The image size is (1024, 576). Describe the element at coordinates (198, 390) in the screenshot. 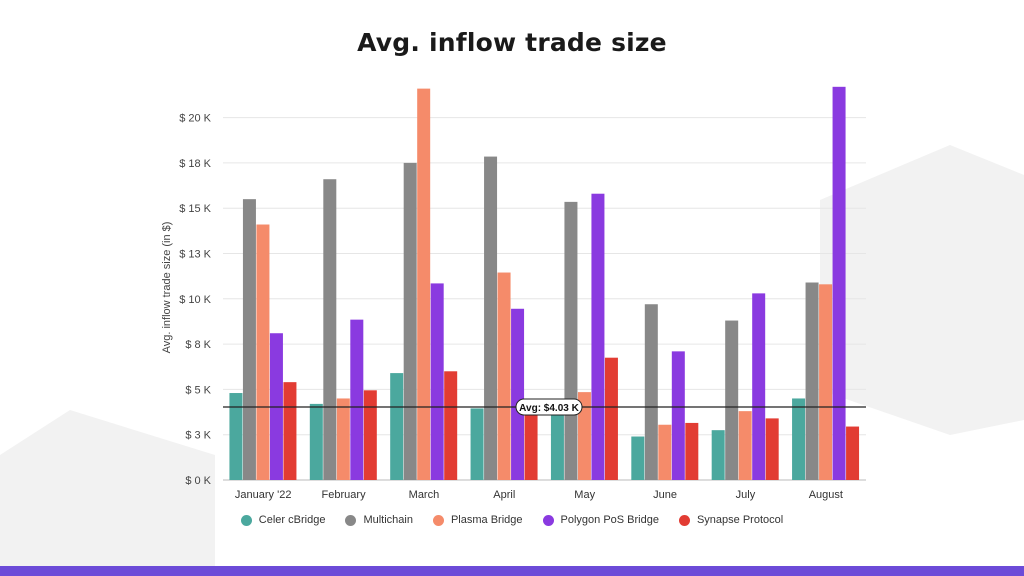

I see `y-tick-label: $ 5 K` at that location.